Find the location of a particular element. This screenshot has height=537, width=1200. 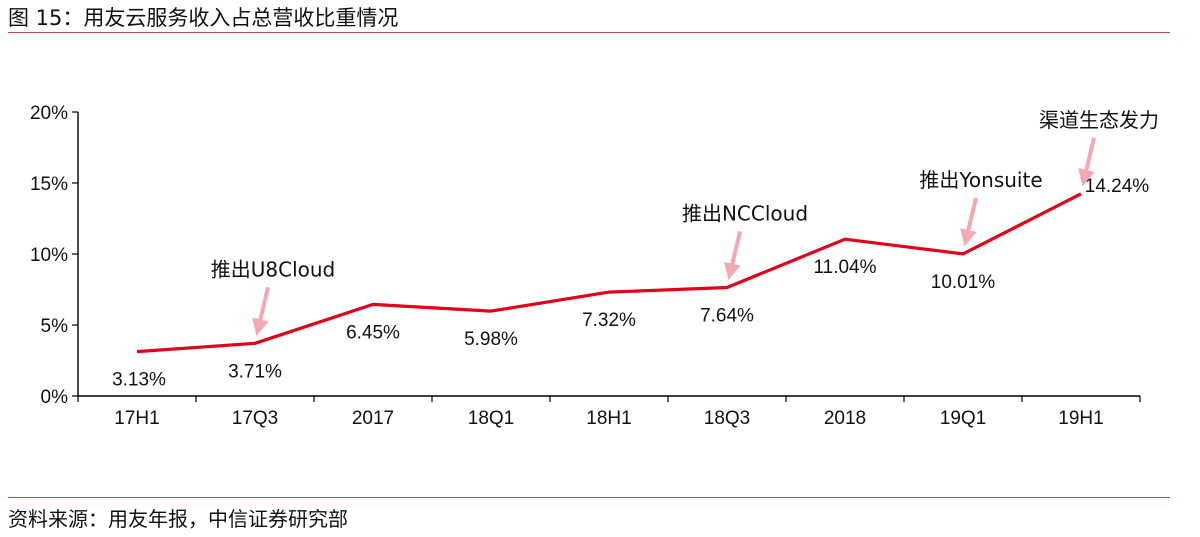

y-tick-label: 0% is located at coordinates (55, 397).